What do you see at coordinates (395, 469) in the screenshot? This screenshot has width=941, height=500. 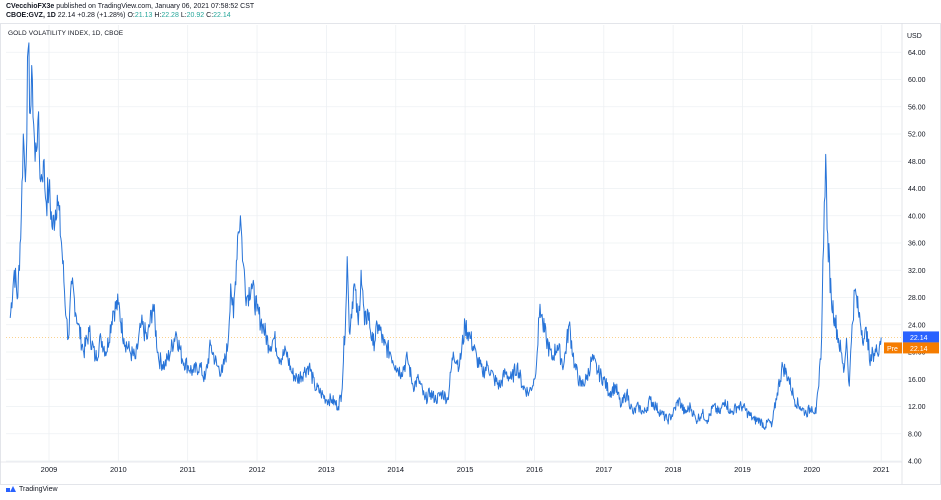 I see `x-tick-label: 2014` at bounding box center [395, 469].